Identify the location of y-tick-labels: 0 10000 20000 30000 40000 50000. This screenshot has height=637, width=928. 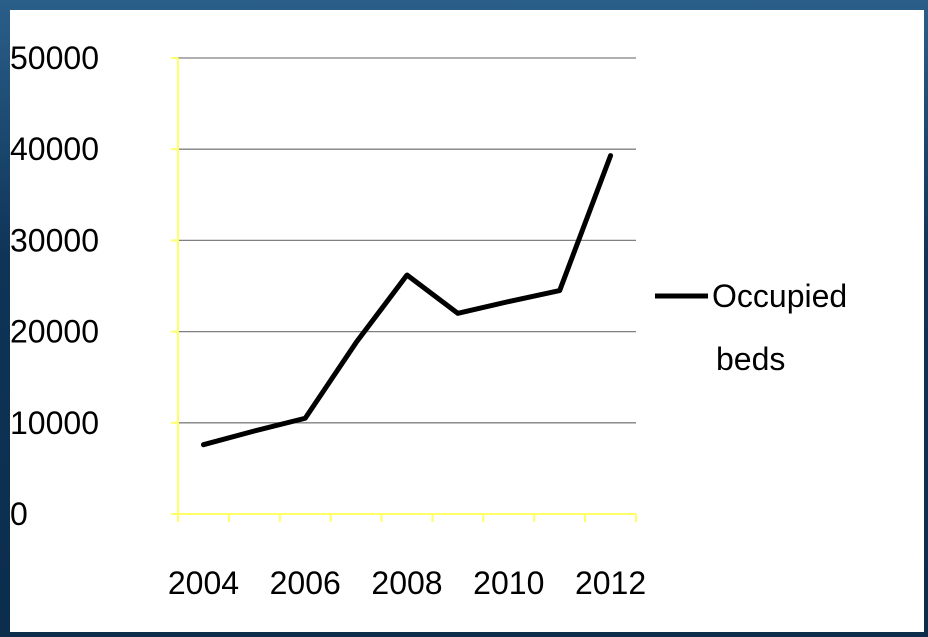
(94, 286).